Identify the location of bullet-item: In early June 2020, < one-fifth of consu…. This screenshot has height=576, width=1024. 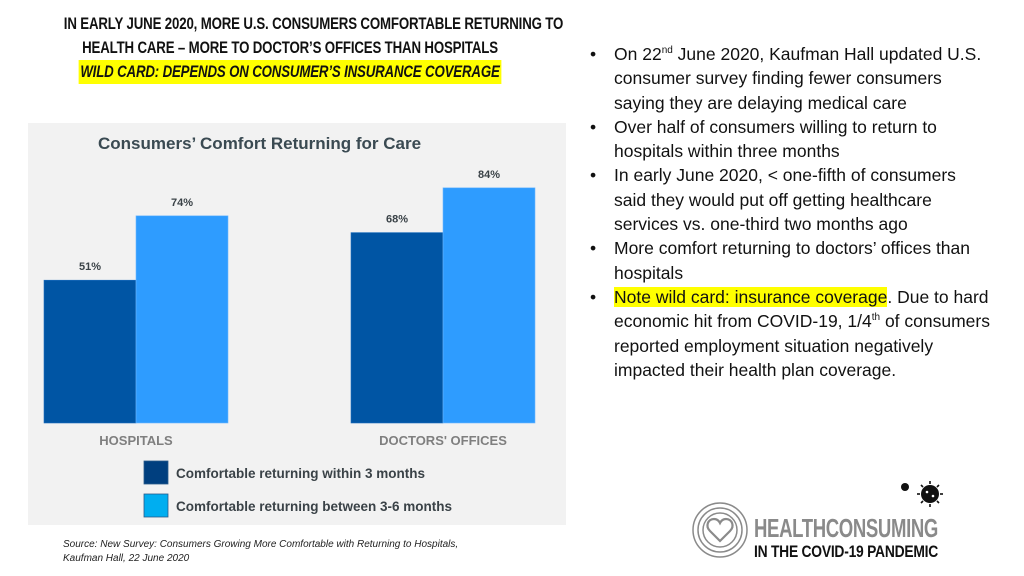
(790, 199).